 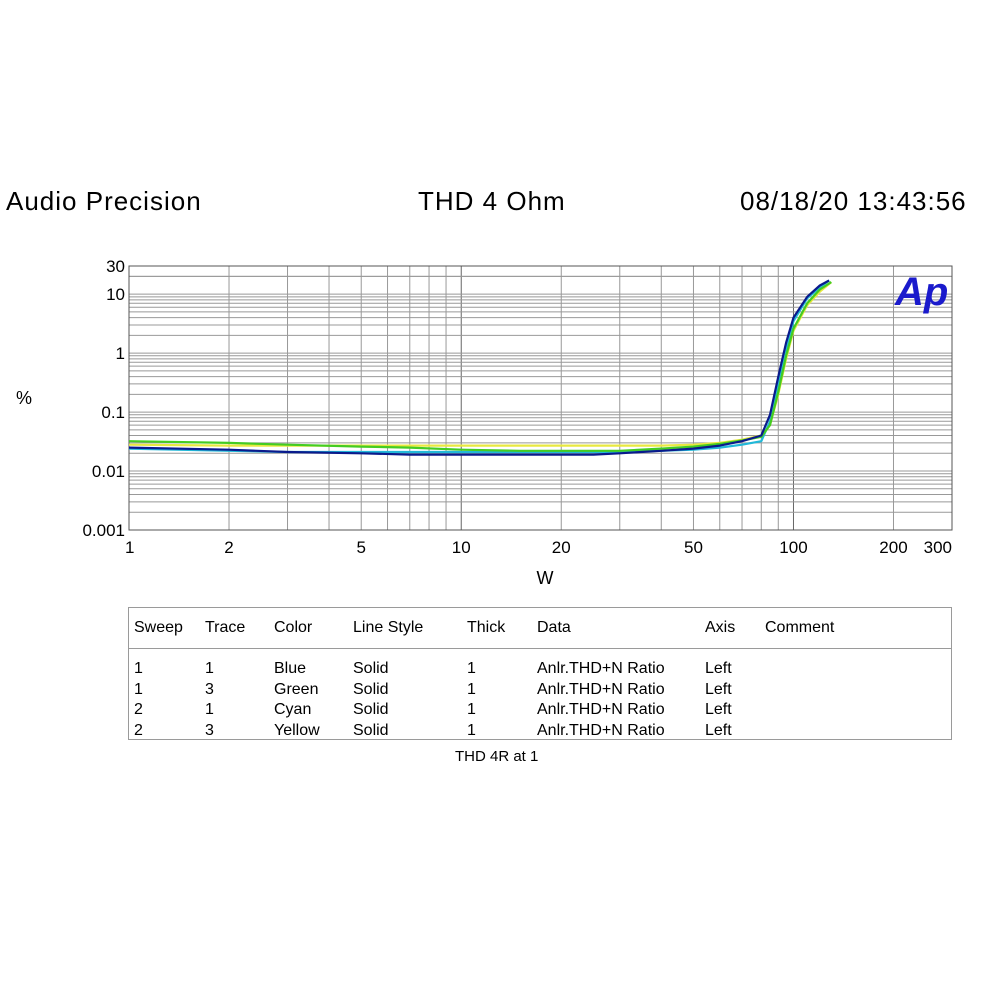 What do you see at coordinates (129, 547) in the screenshot?
I see `x-tick-label: 1` at bounding box center [129, 547].